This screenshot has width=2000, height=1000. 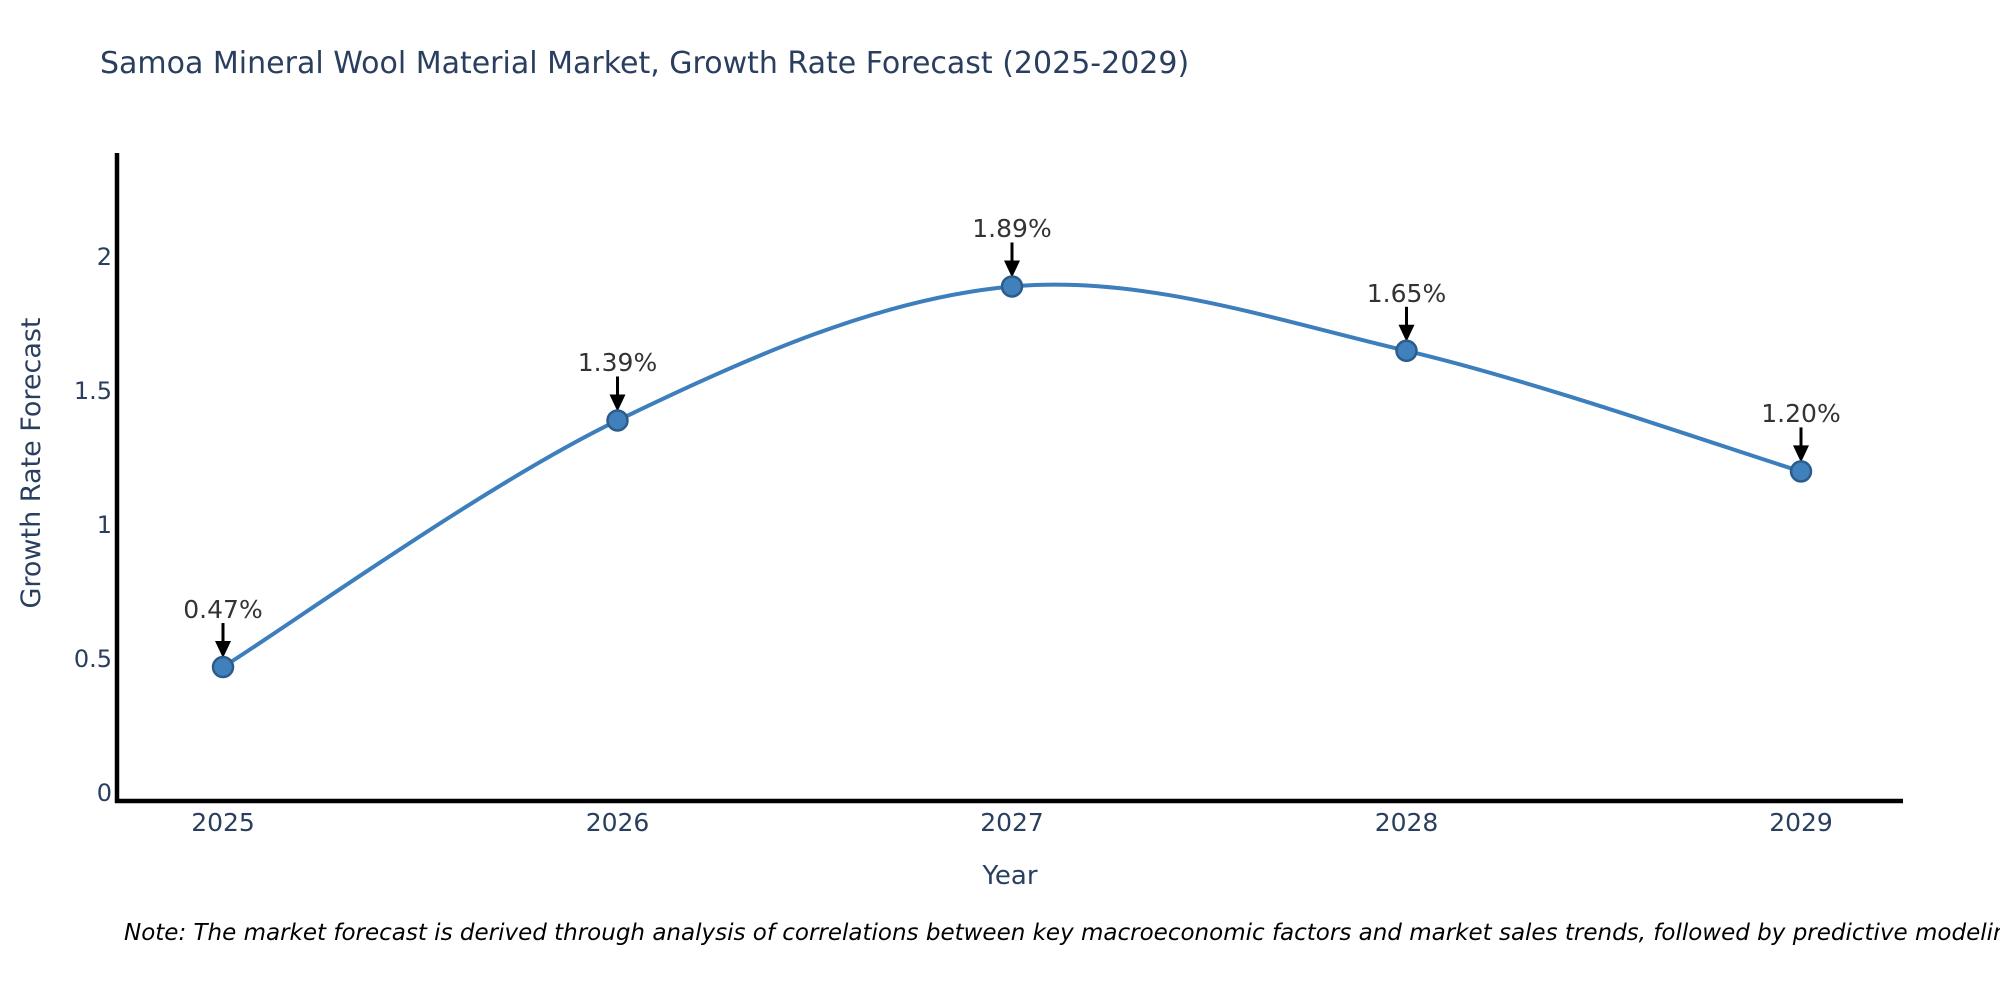 I want to click on y-tick-label: 1.5, so click(x=92, y=391).